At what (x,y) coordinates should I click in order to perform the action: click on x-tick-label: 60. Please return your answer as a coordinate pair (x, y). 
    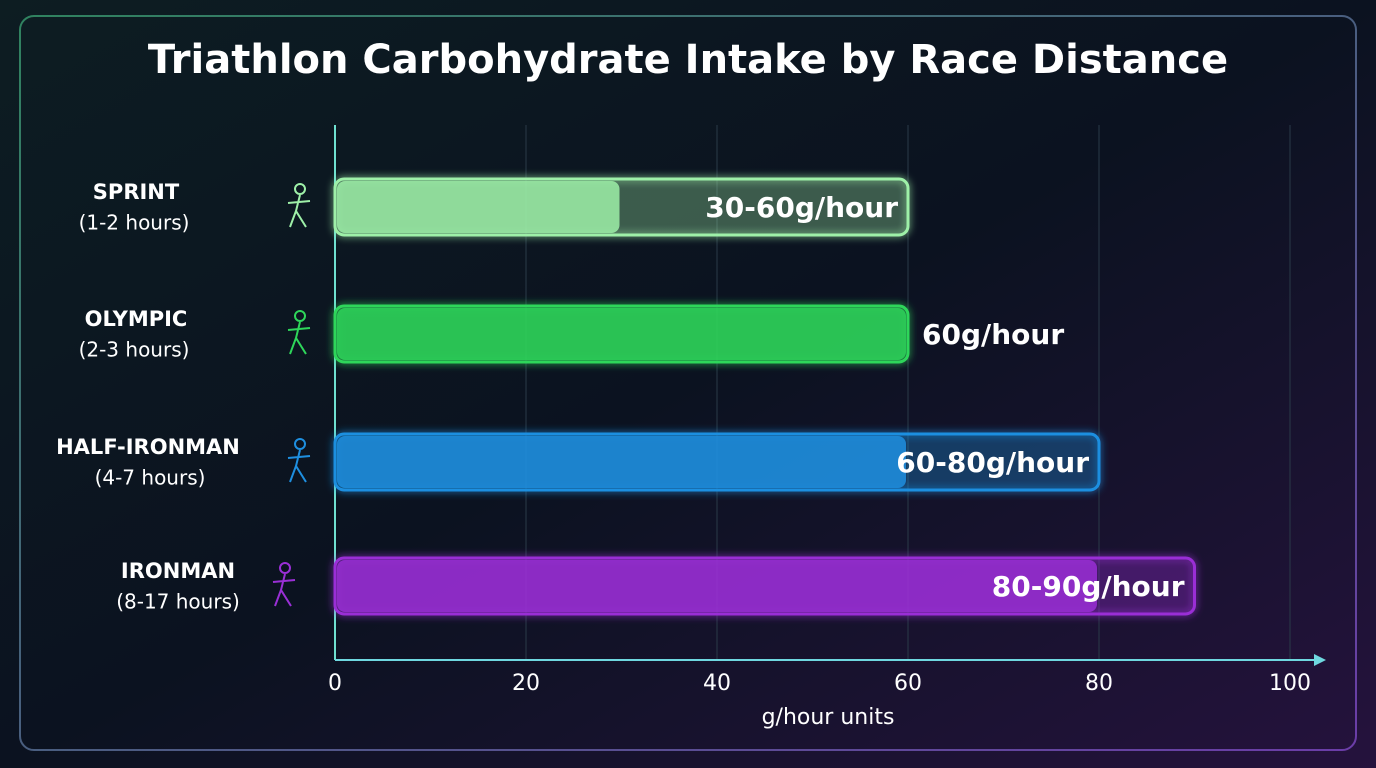
    Looking at the image, I should click on (908, 683).